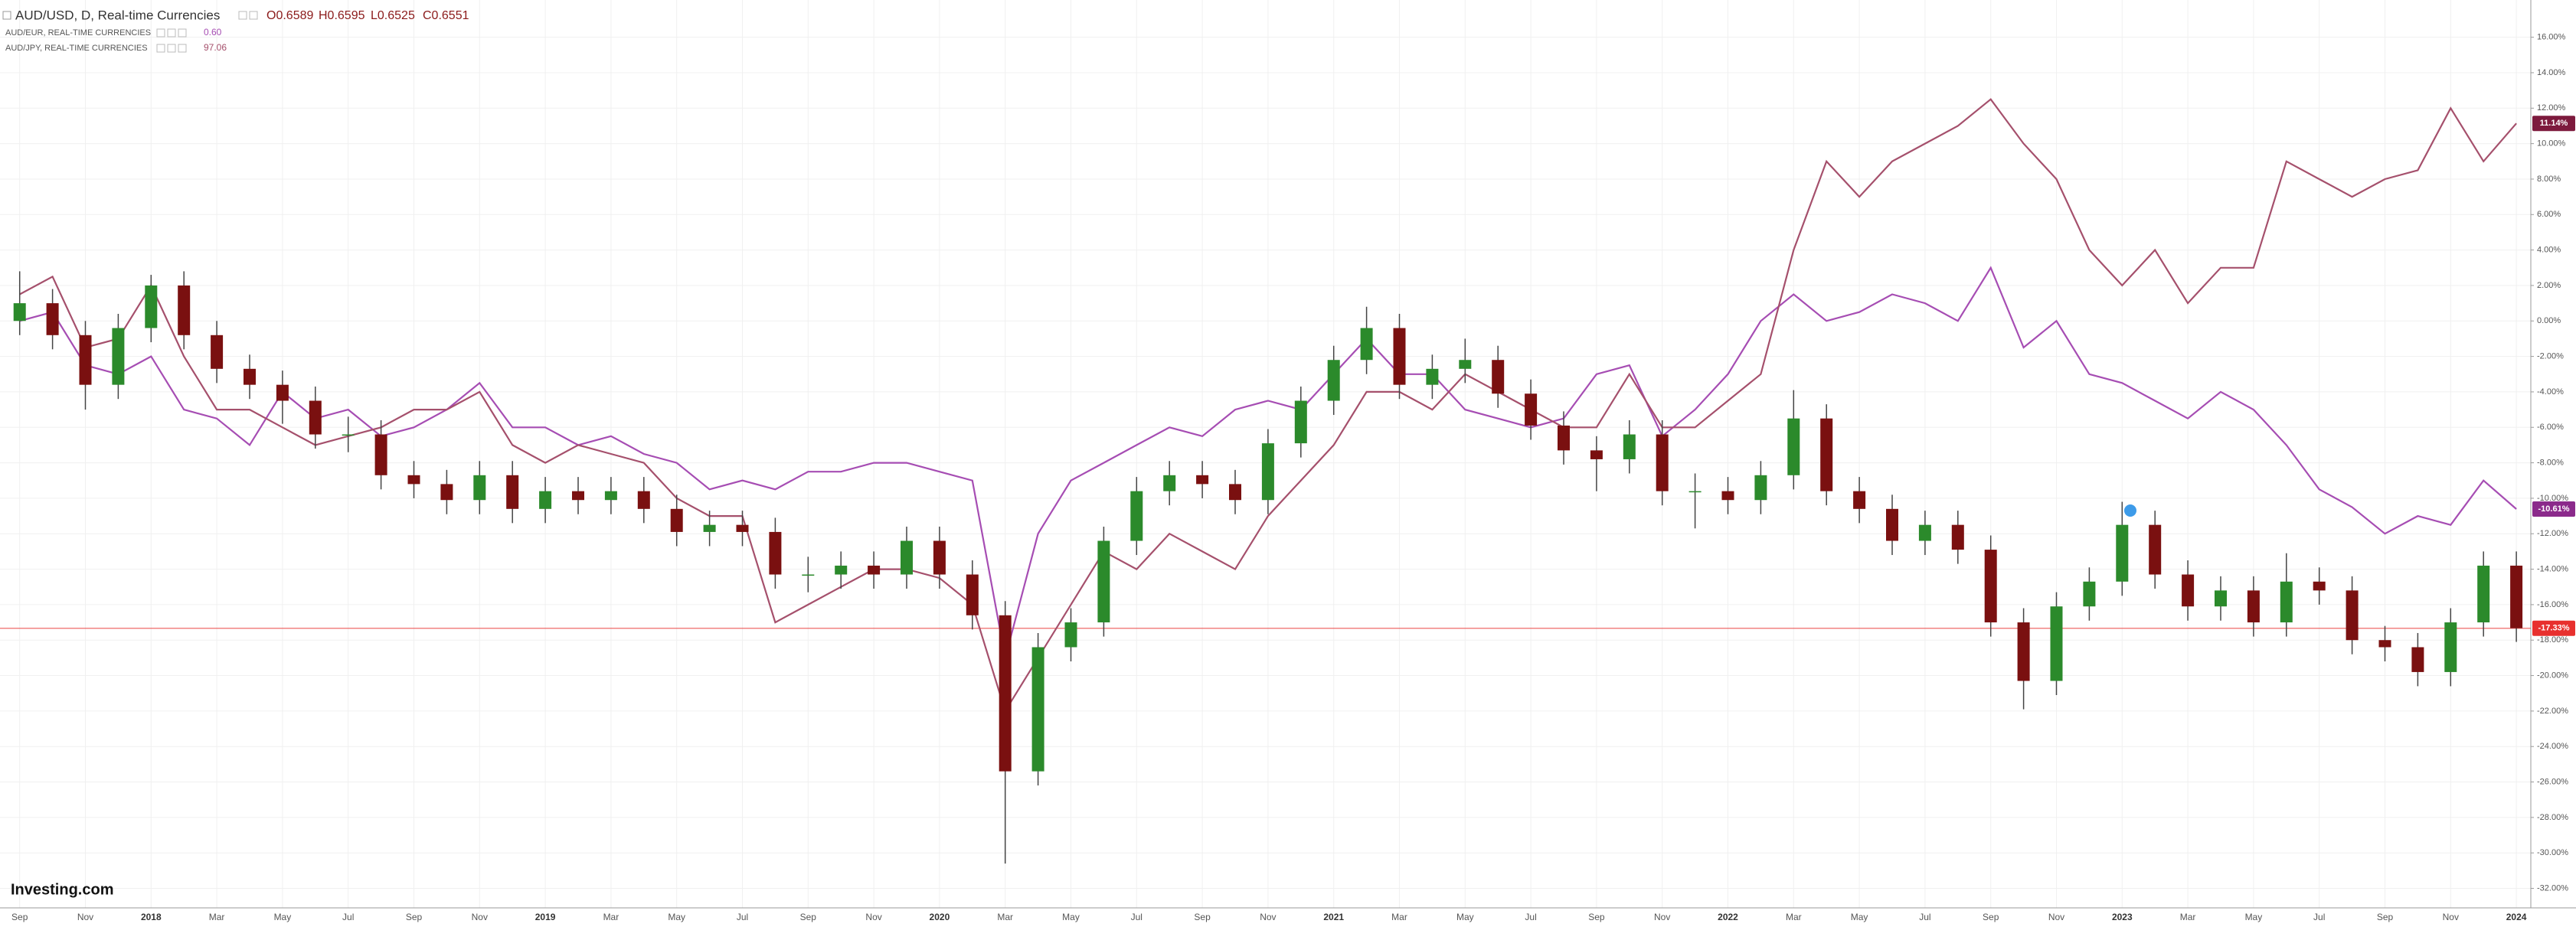 The width and height of the screenshot is (2576, 927). What do you see at coordinates (2550, 462) in the screenshot?
I see `y-tick-label: -8.00%` at bounding box center [2550, 462].